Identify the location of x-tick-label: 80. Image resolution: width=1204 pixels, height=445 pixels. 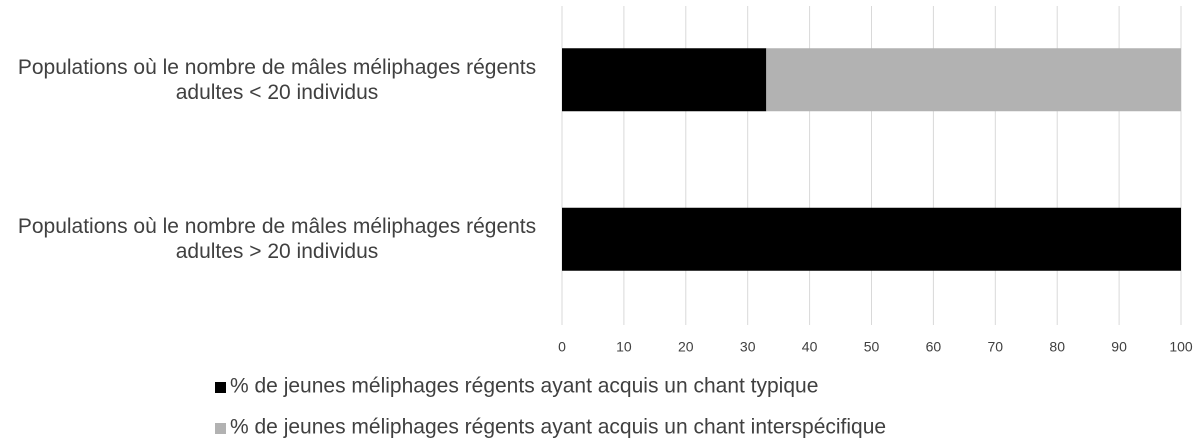
(1057, 347).